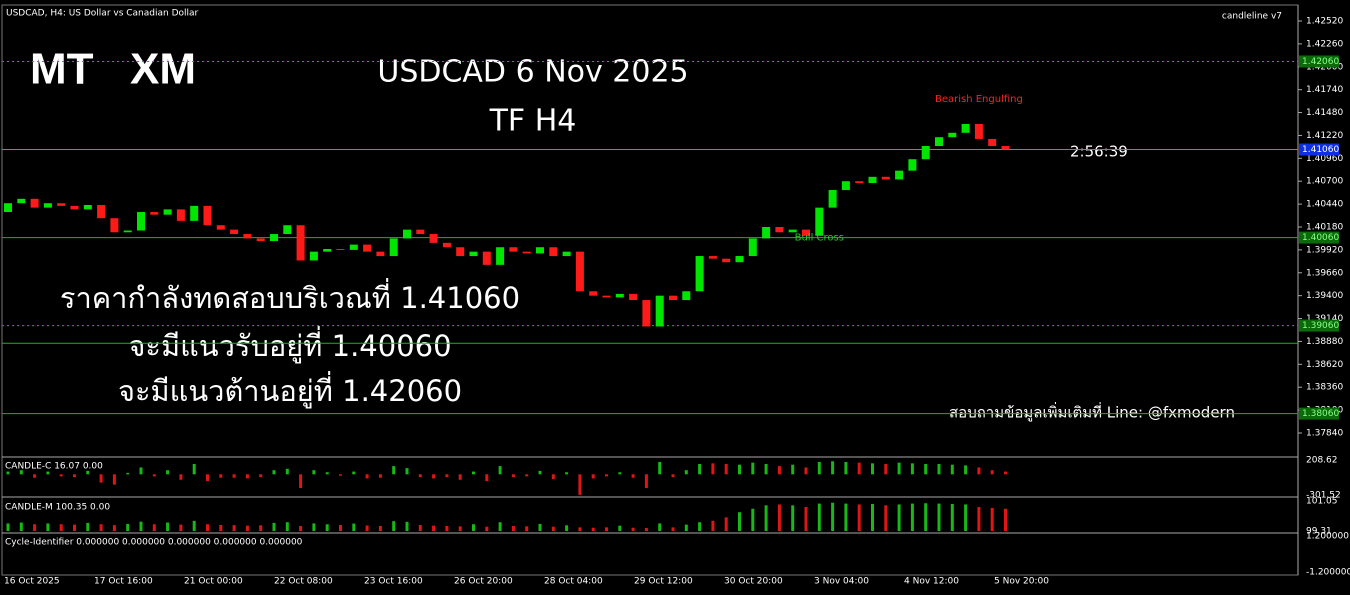 This screenshot has width=1350, height=595. What do you see at coordinates (1324, 388) in the screenshot?
I see `y-tick-label: 1.38360` at bounding box center [1324, 388].